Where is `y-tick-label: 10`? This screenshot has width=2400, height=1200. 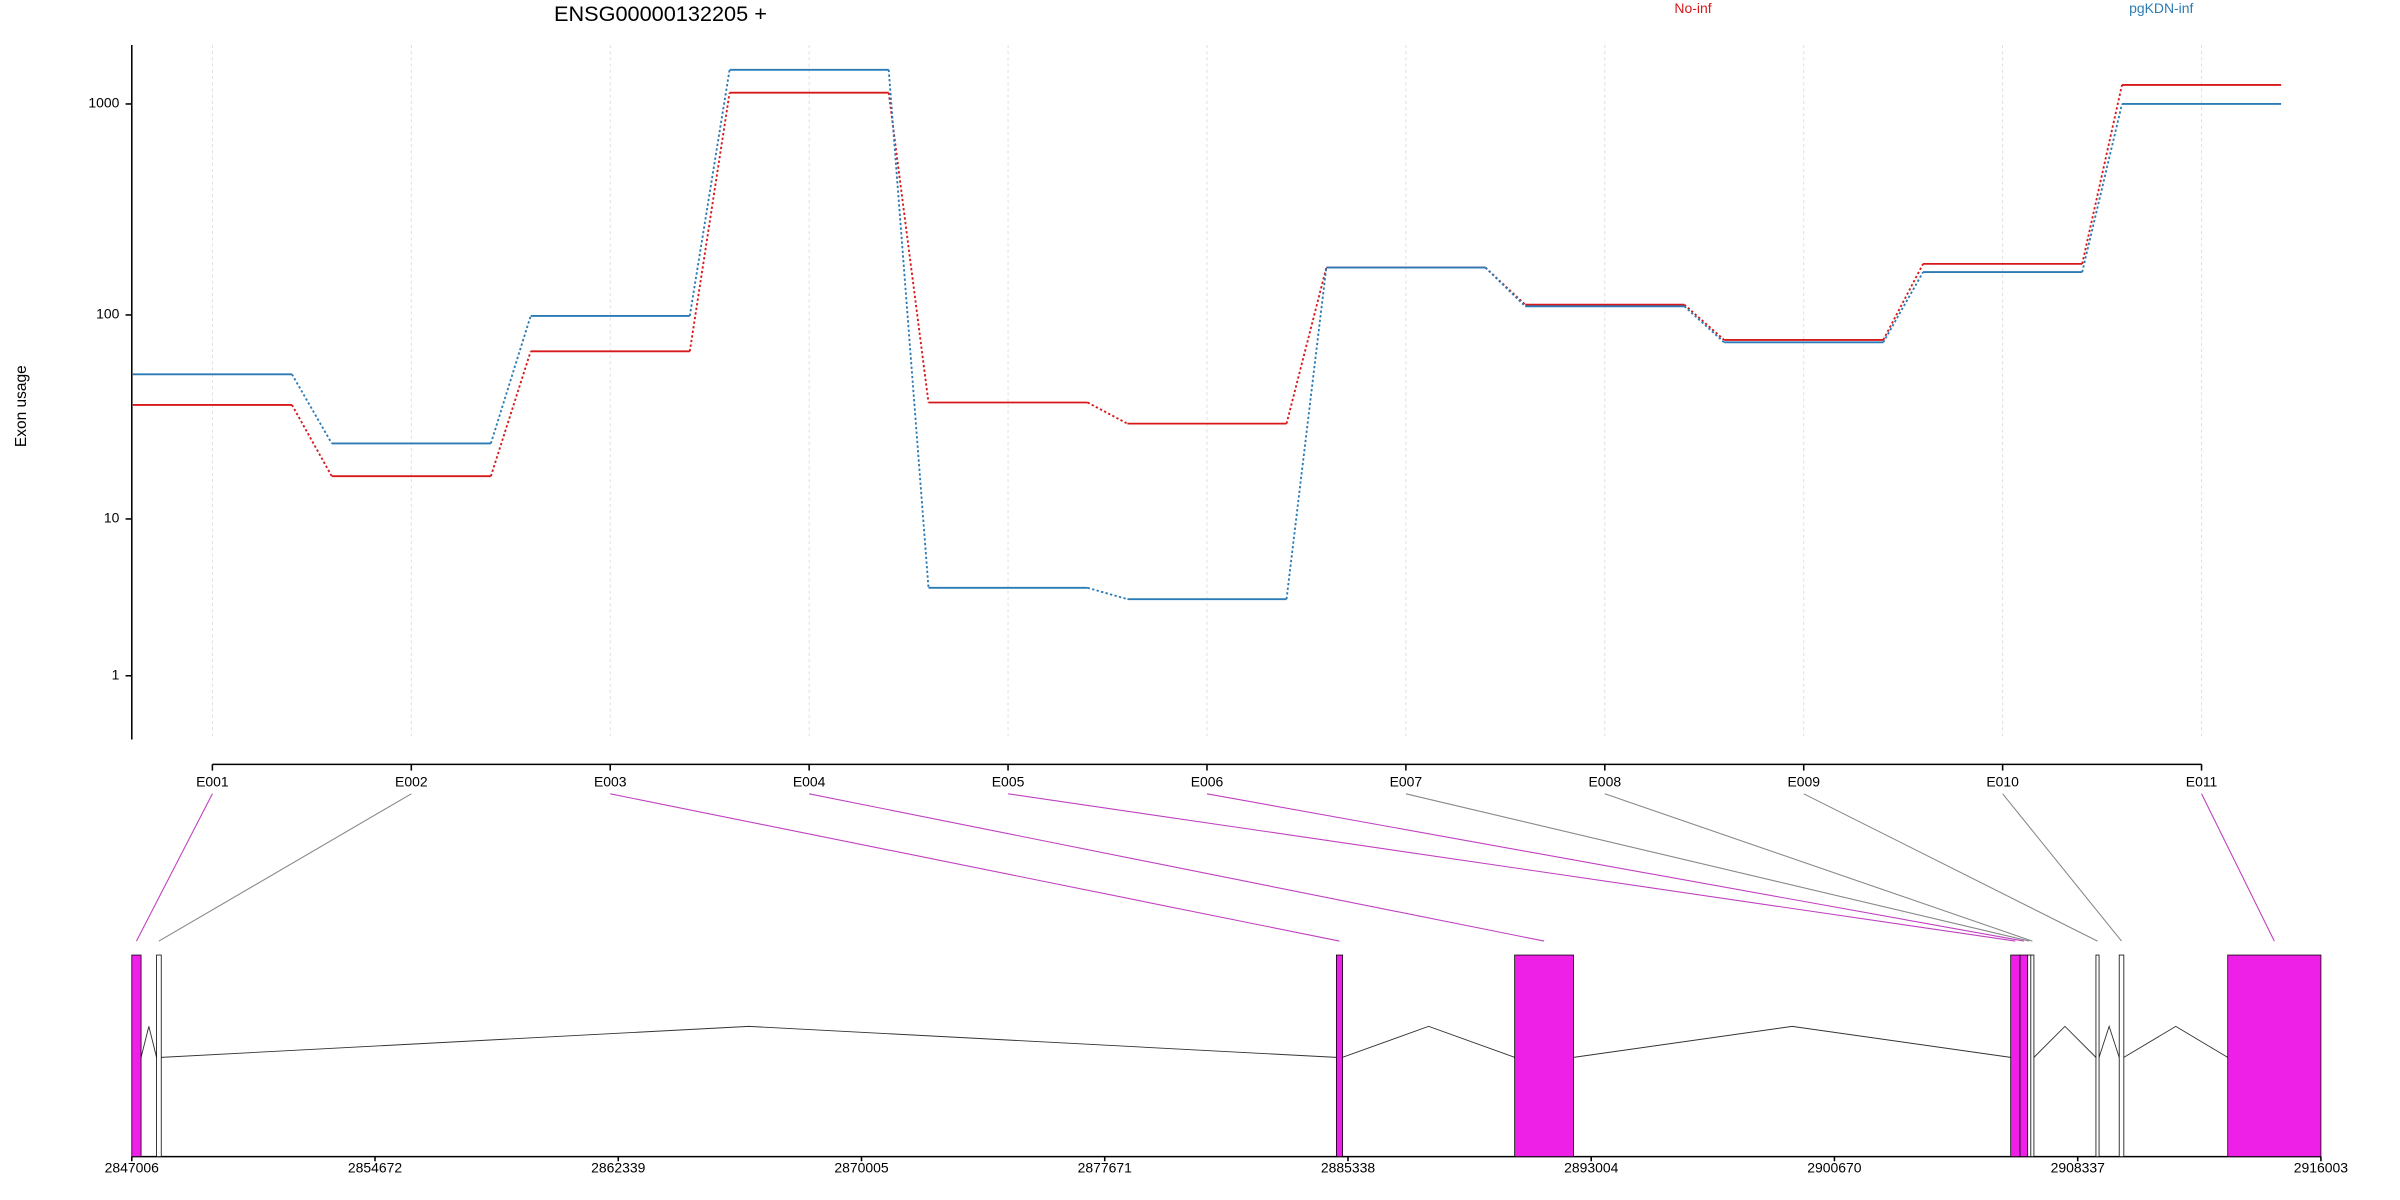 y-tick-label: 10 is located at coordinates (112, 518).